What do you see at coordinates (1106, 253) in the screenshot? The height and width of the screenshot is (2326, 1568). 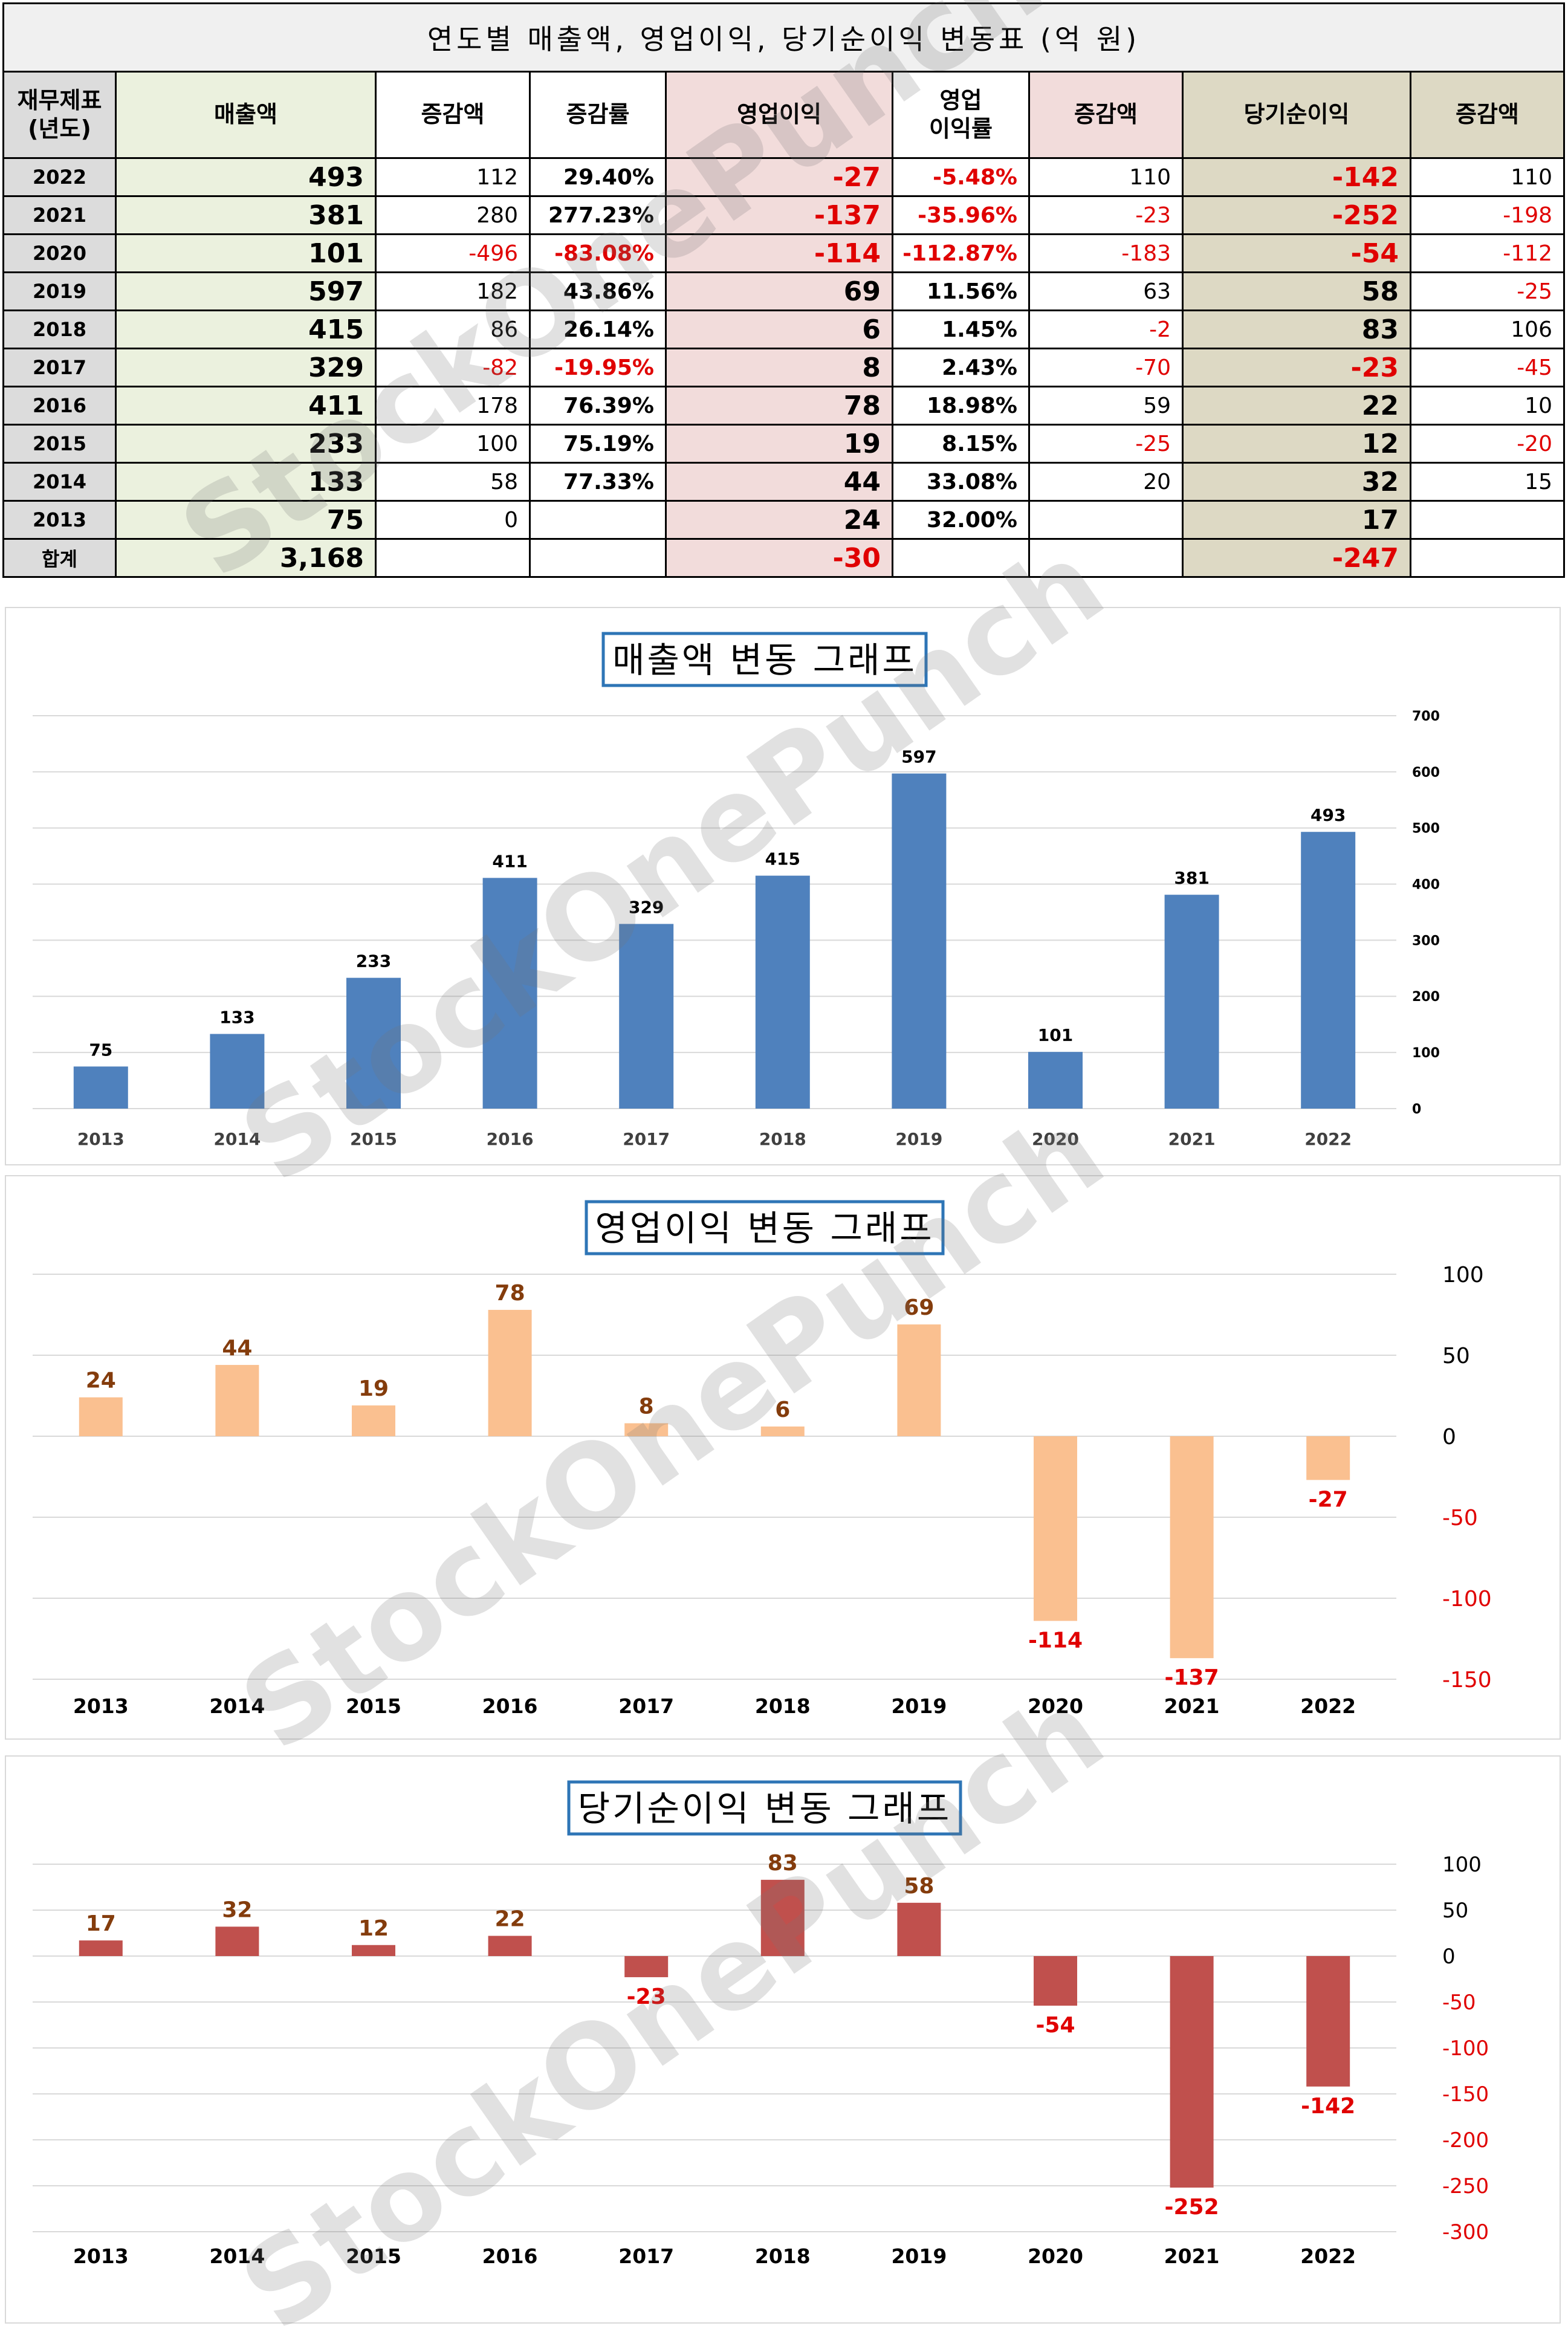 I see `cell-op-change: -183` at bounding box center [1106, 253].